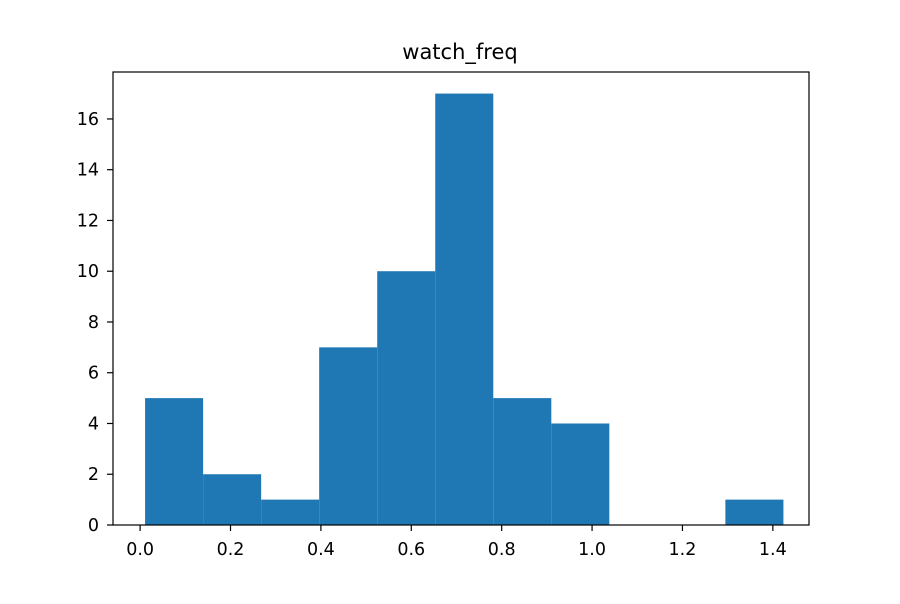 The height and width of the screenshot is (604, 900). I want to click on y-tick-label: 16, so click(88, 120).